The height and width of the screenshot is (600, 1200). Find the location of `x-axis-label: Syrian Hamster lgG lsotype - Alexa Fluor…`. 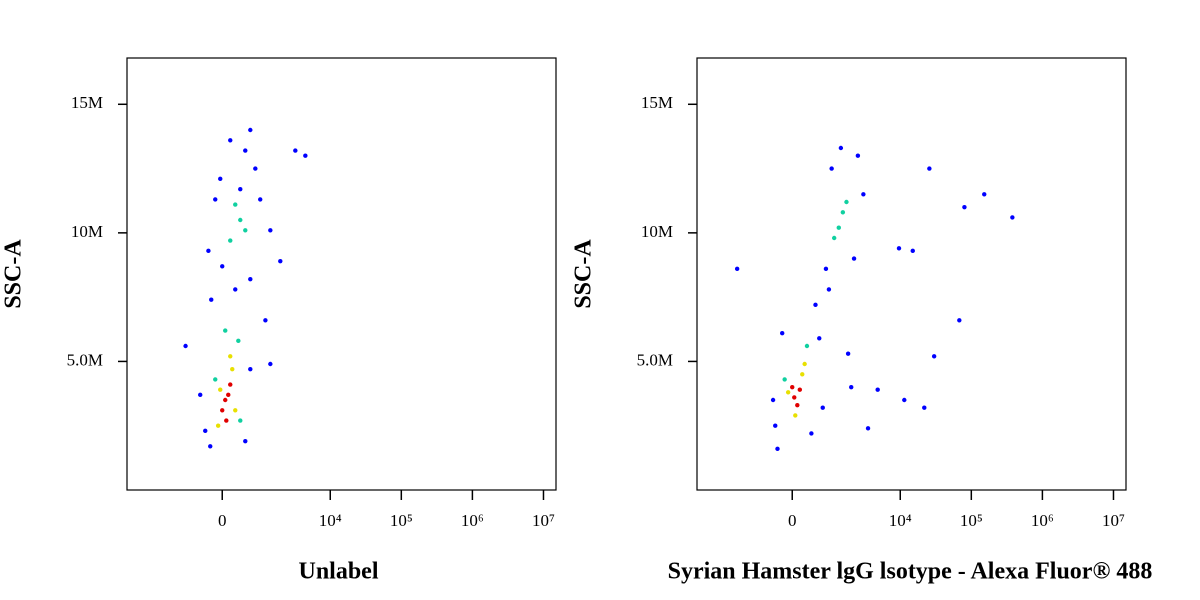

x-axis-label: Syrian Hamster lgG lsotype - Alexa Fluor… is located at coordinates (910, 572).